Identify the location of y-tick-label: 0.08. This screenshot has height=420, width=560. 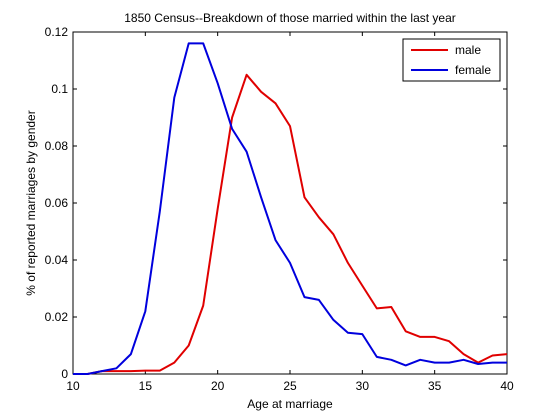
(57, 146).